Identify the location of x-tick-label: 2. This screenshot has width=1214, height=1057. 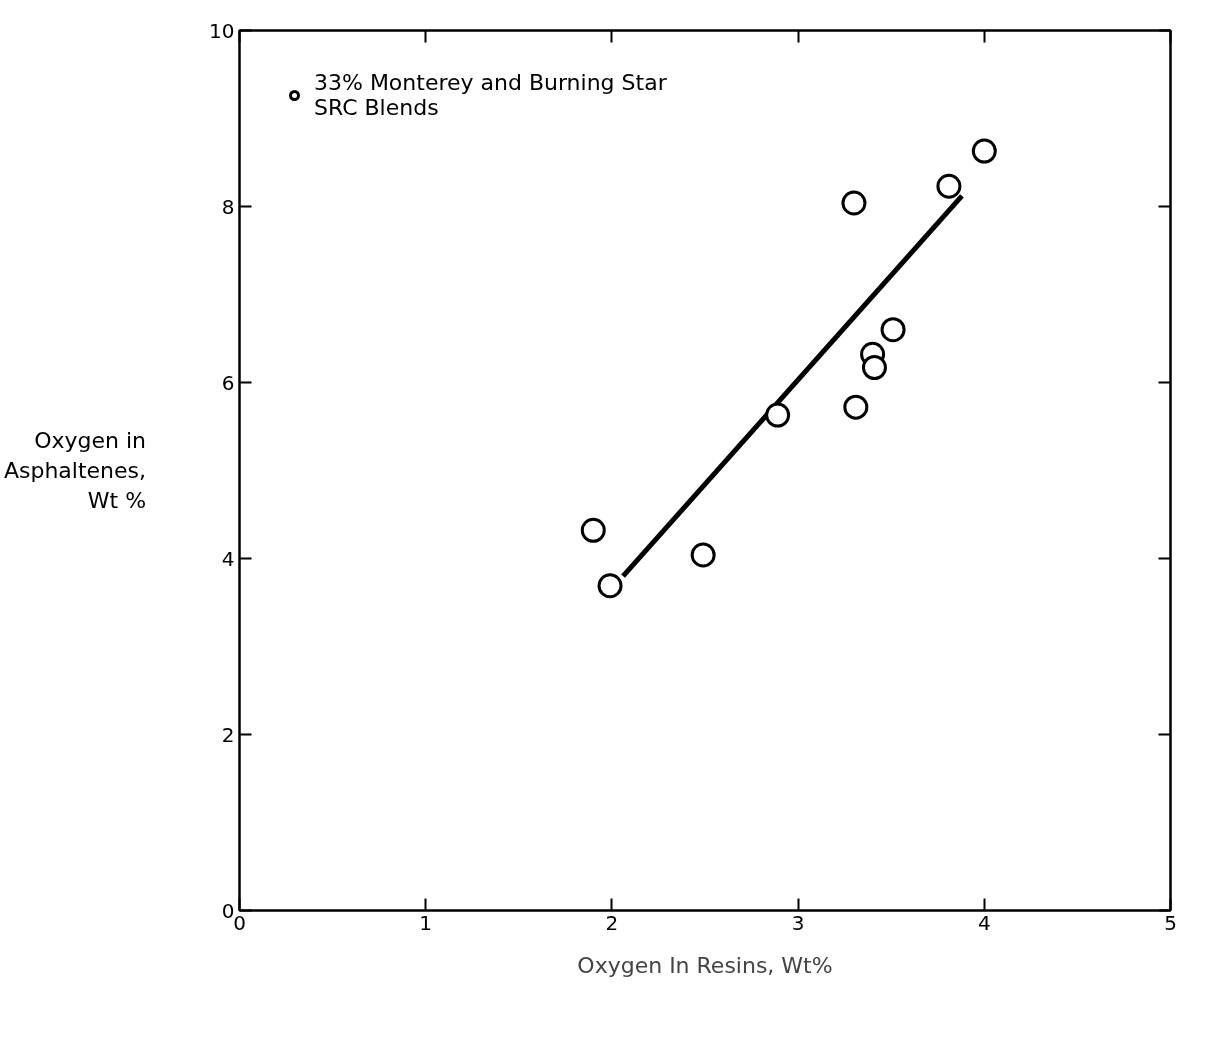
(612, 922).